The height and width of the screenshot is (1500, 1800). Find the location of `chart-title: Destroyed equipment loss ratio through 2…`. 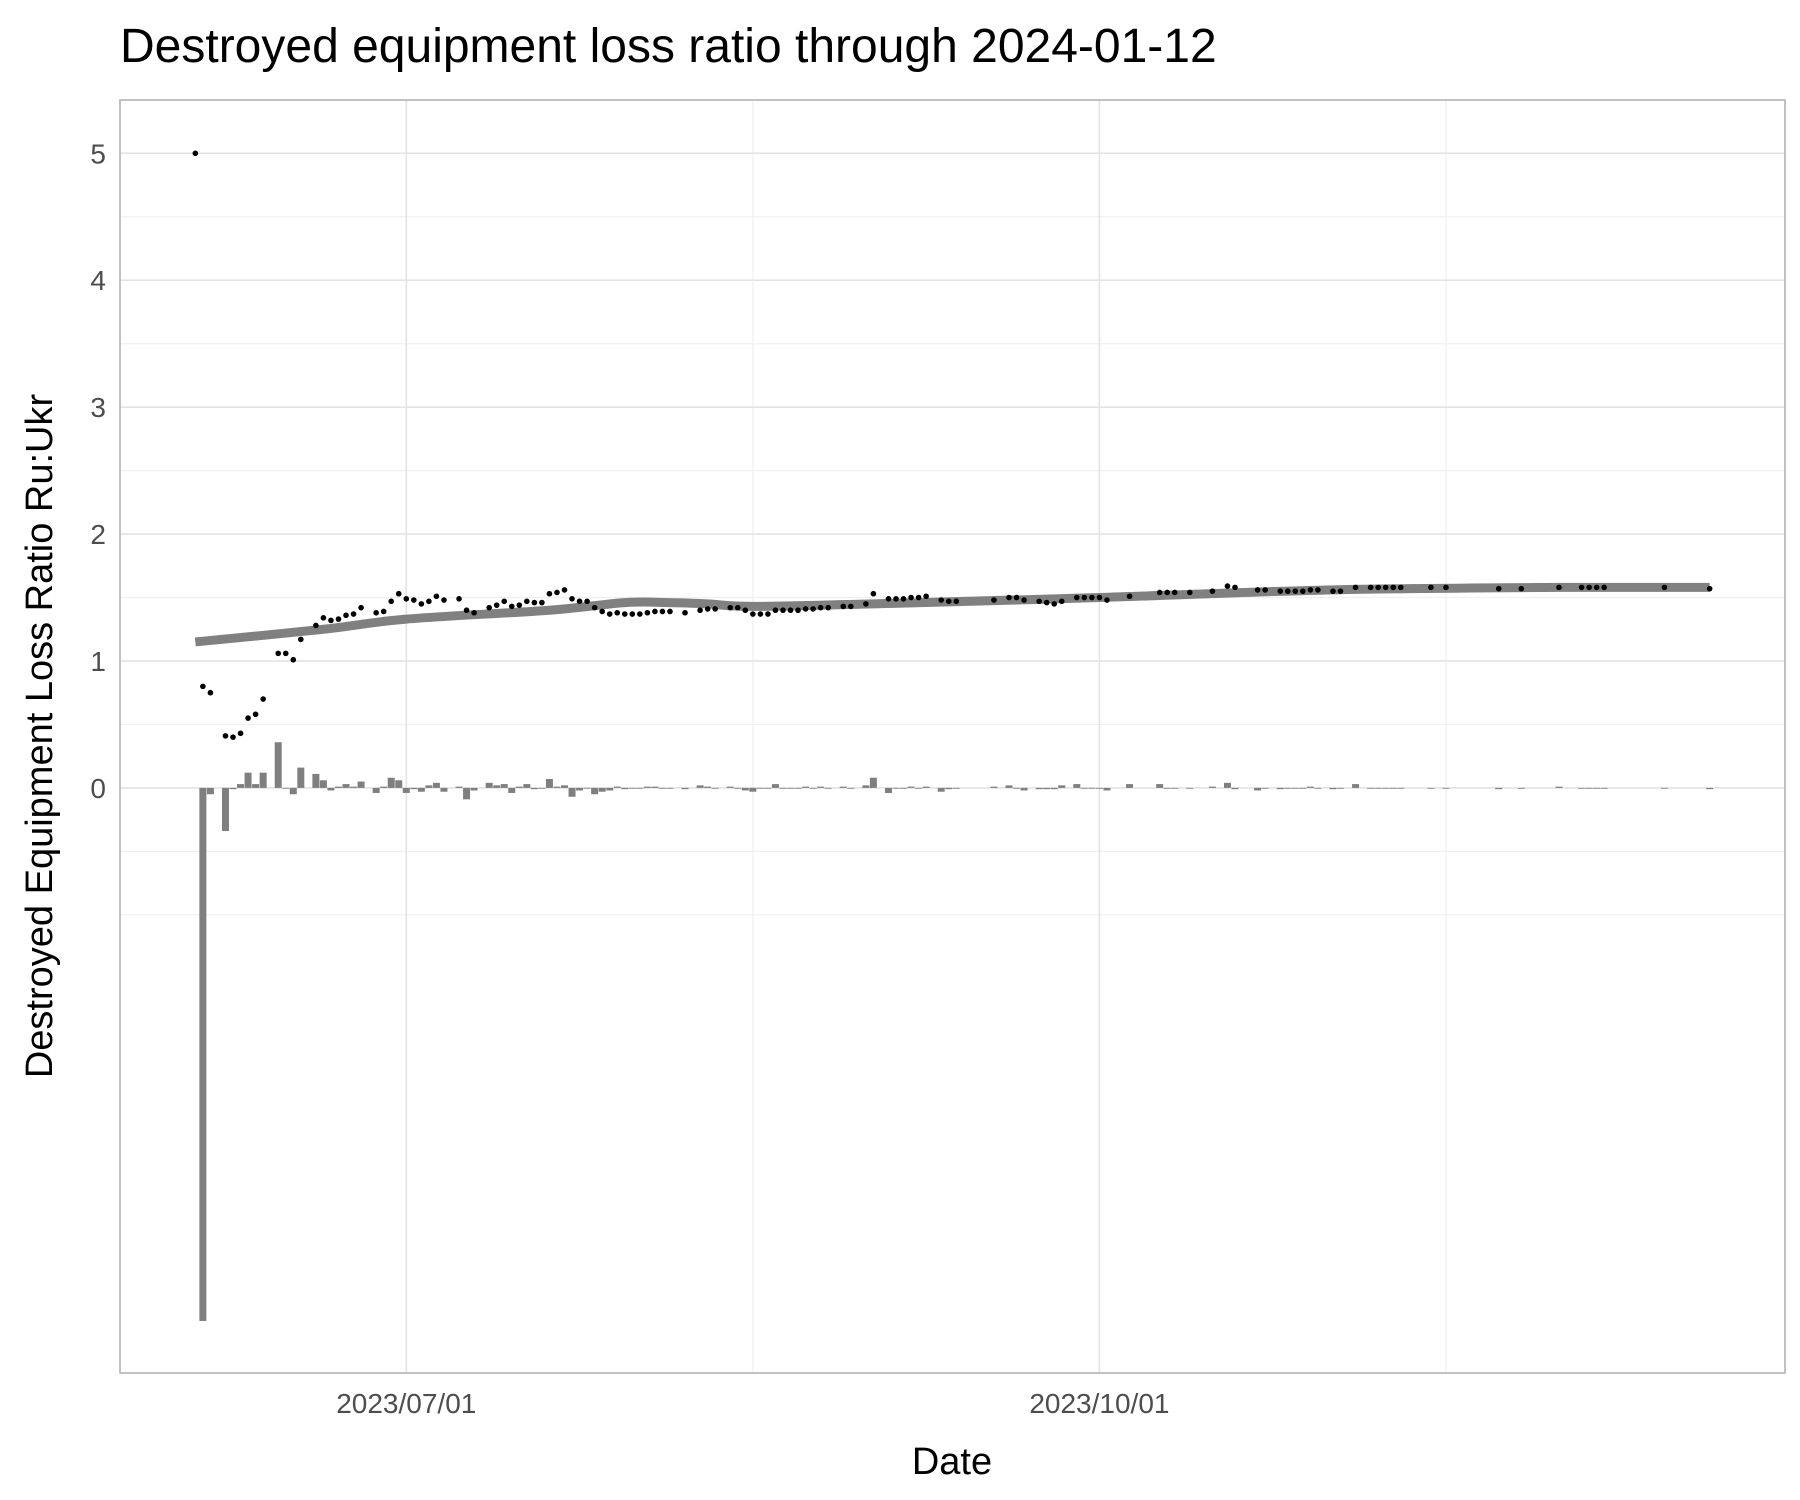

chart-title: Destroyed equipment loss ratio through 2… is located at coordinates (668, 46).